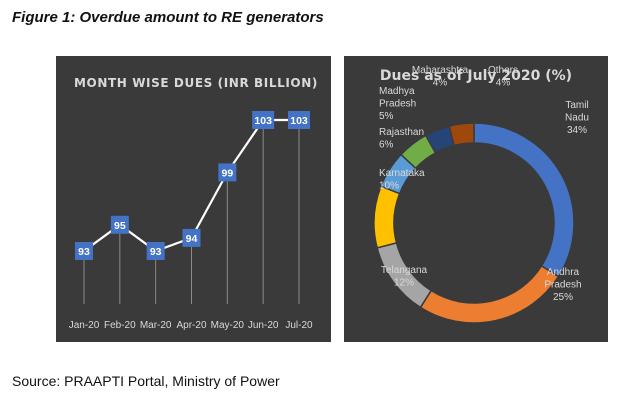 This screenshot has height=400, width=620. I want to click on slice-value-text: 6%, so click(386, 145).